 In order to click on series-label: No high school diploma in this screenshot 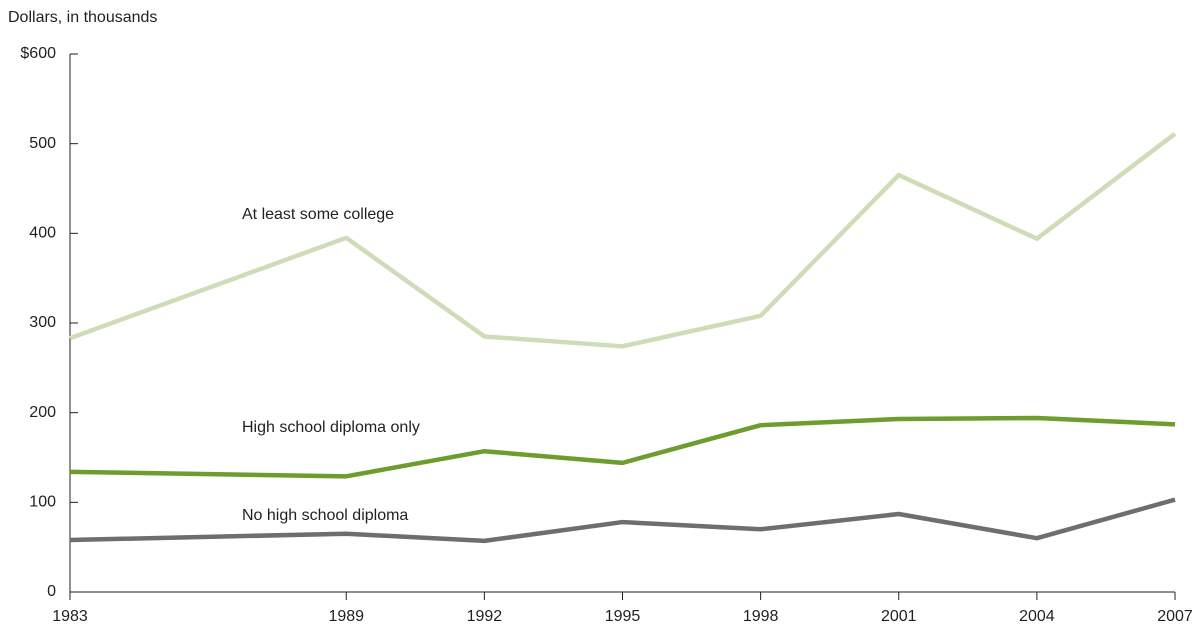, I will do `click(325, 515)`.